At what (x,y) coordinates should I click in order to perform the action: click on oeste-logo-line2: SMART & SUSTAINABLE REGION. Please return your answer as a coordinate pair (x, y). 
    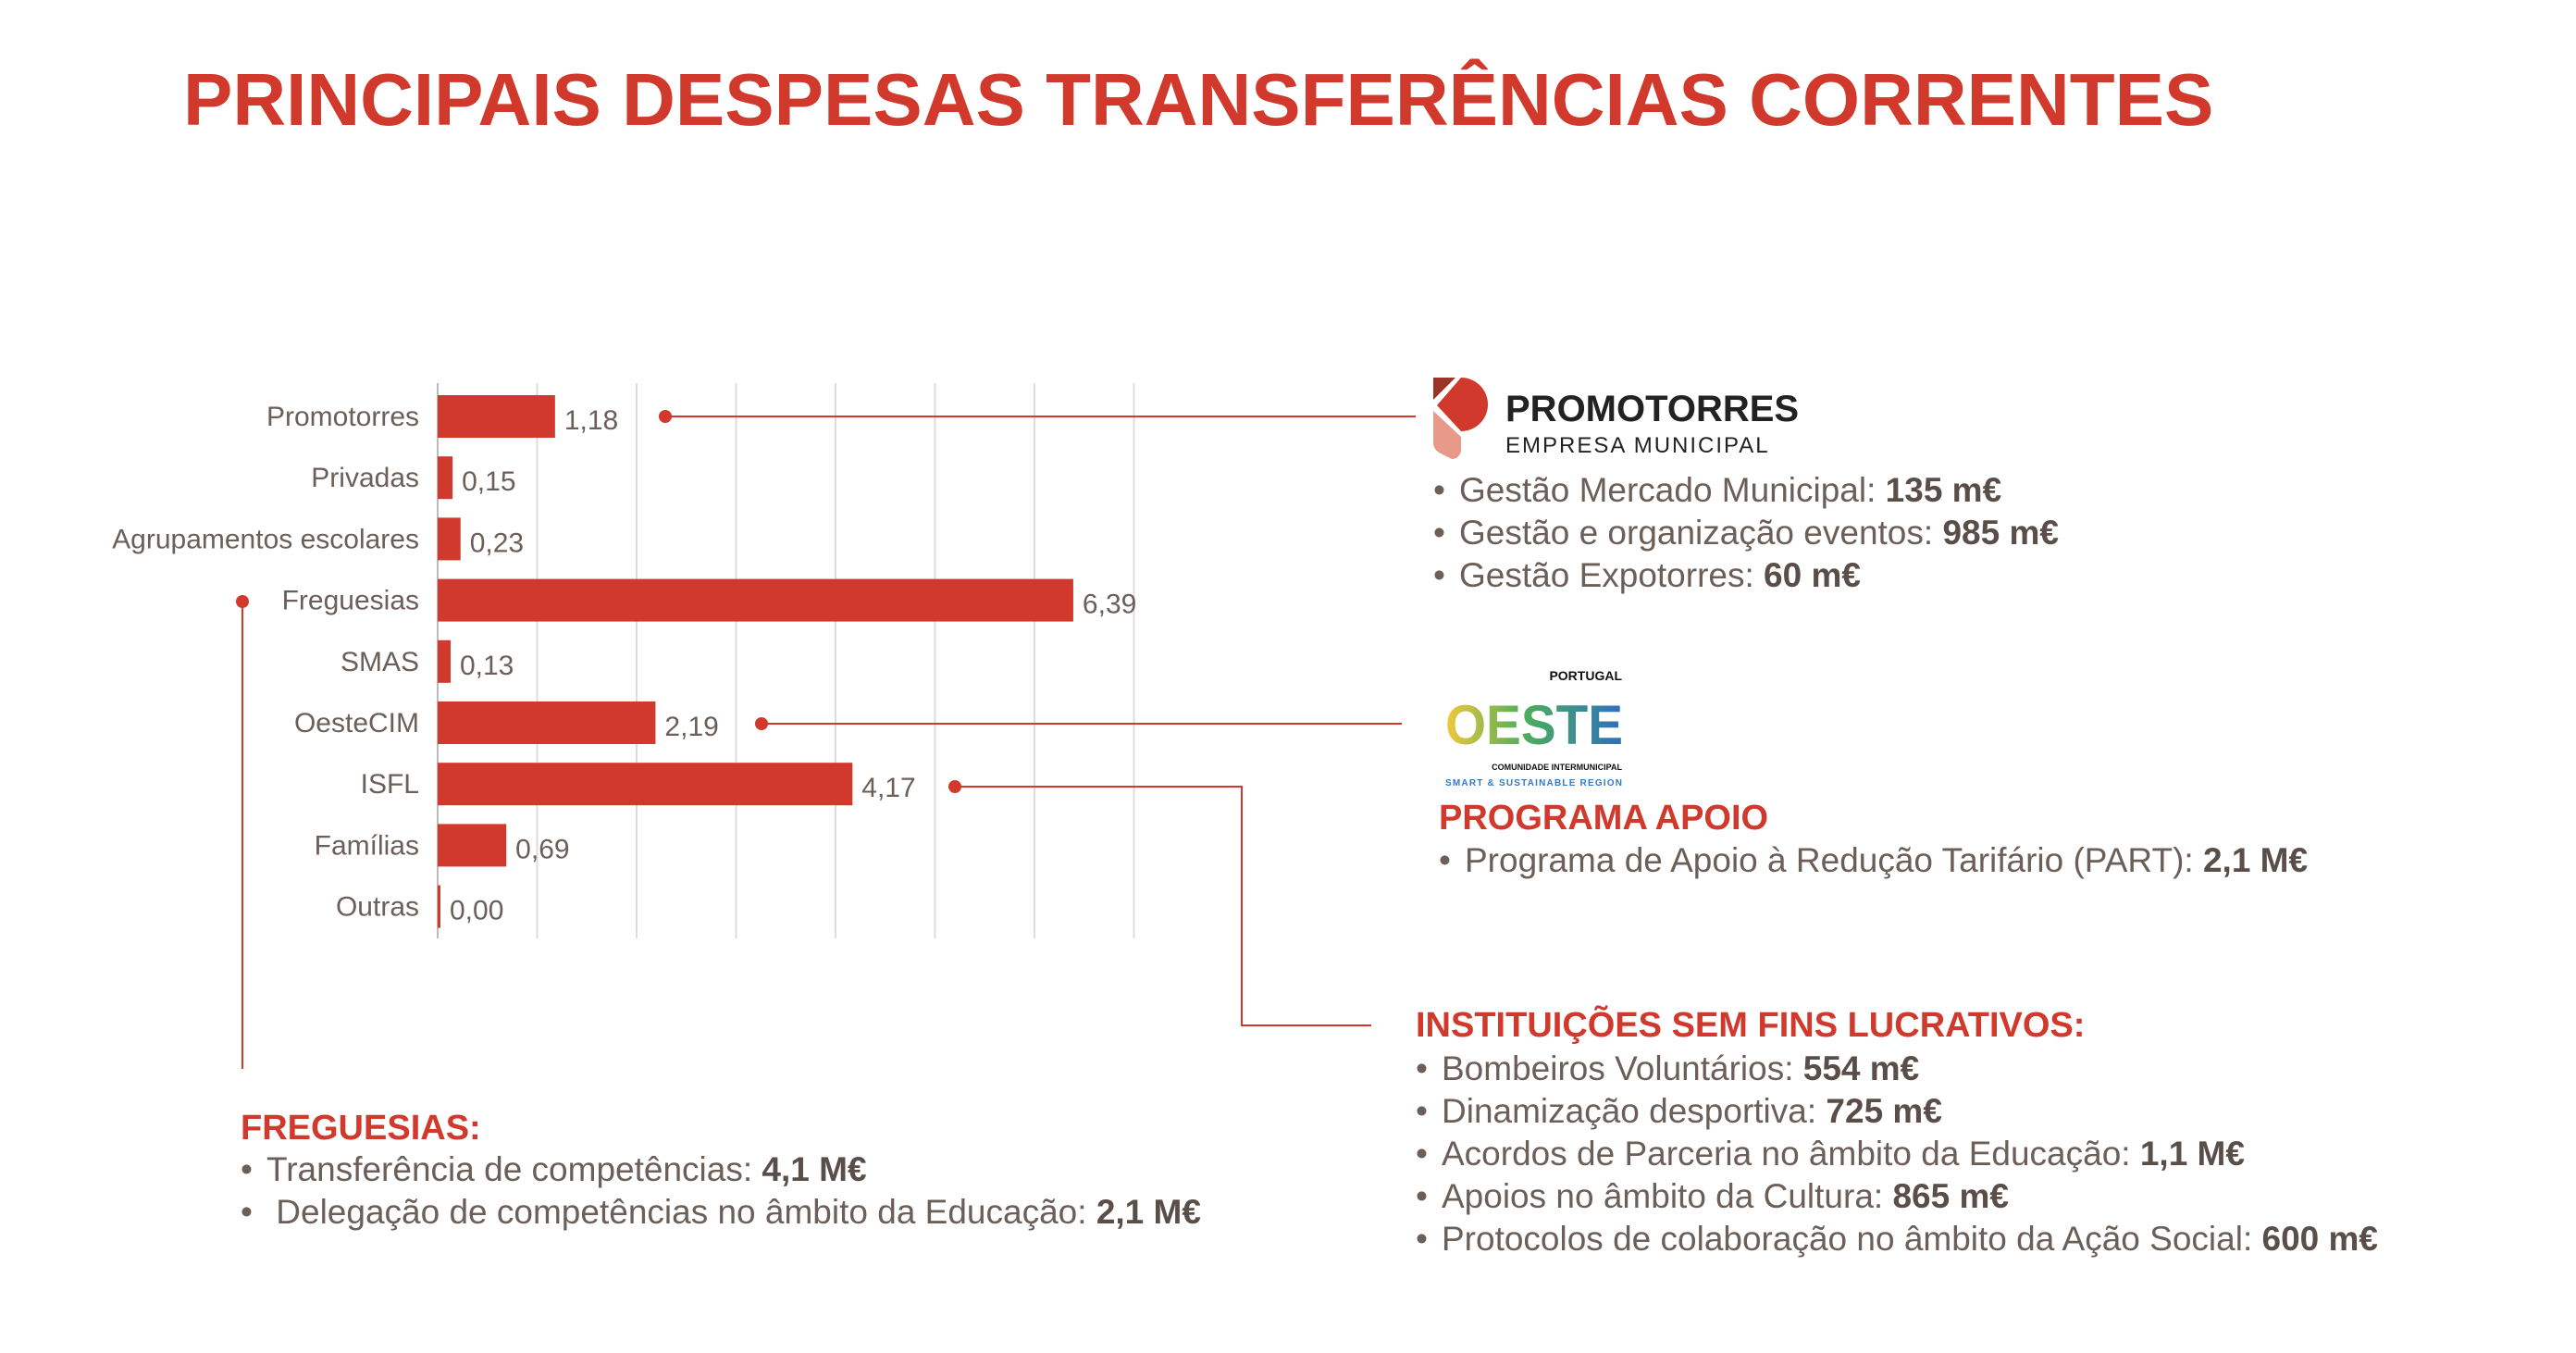
    Looking at the image, I should click on (1534, 783).